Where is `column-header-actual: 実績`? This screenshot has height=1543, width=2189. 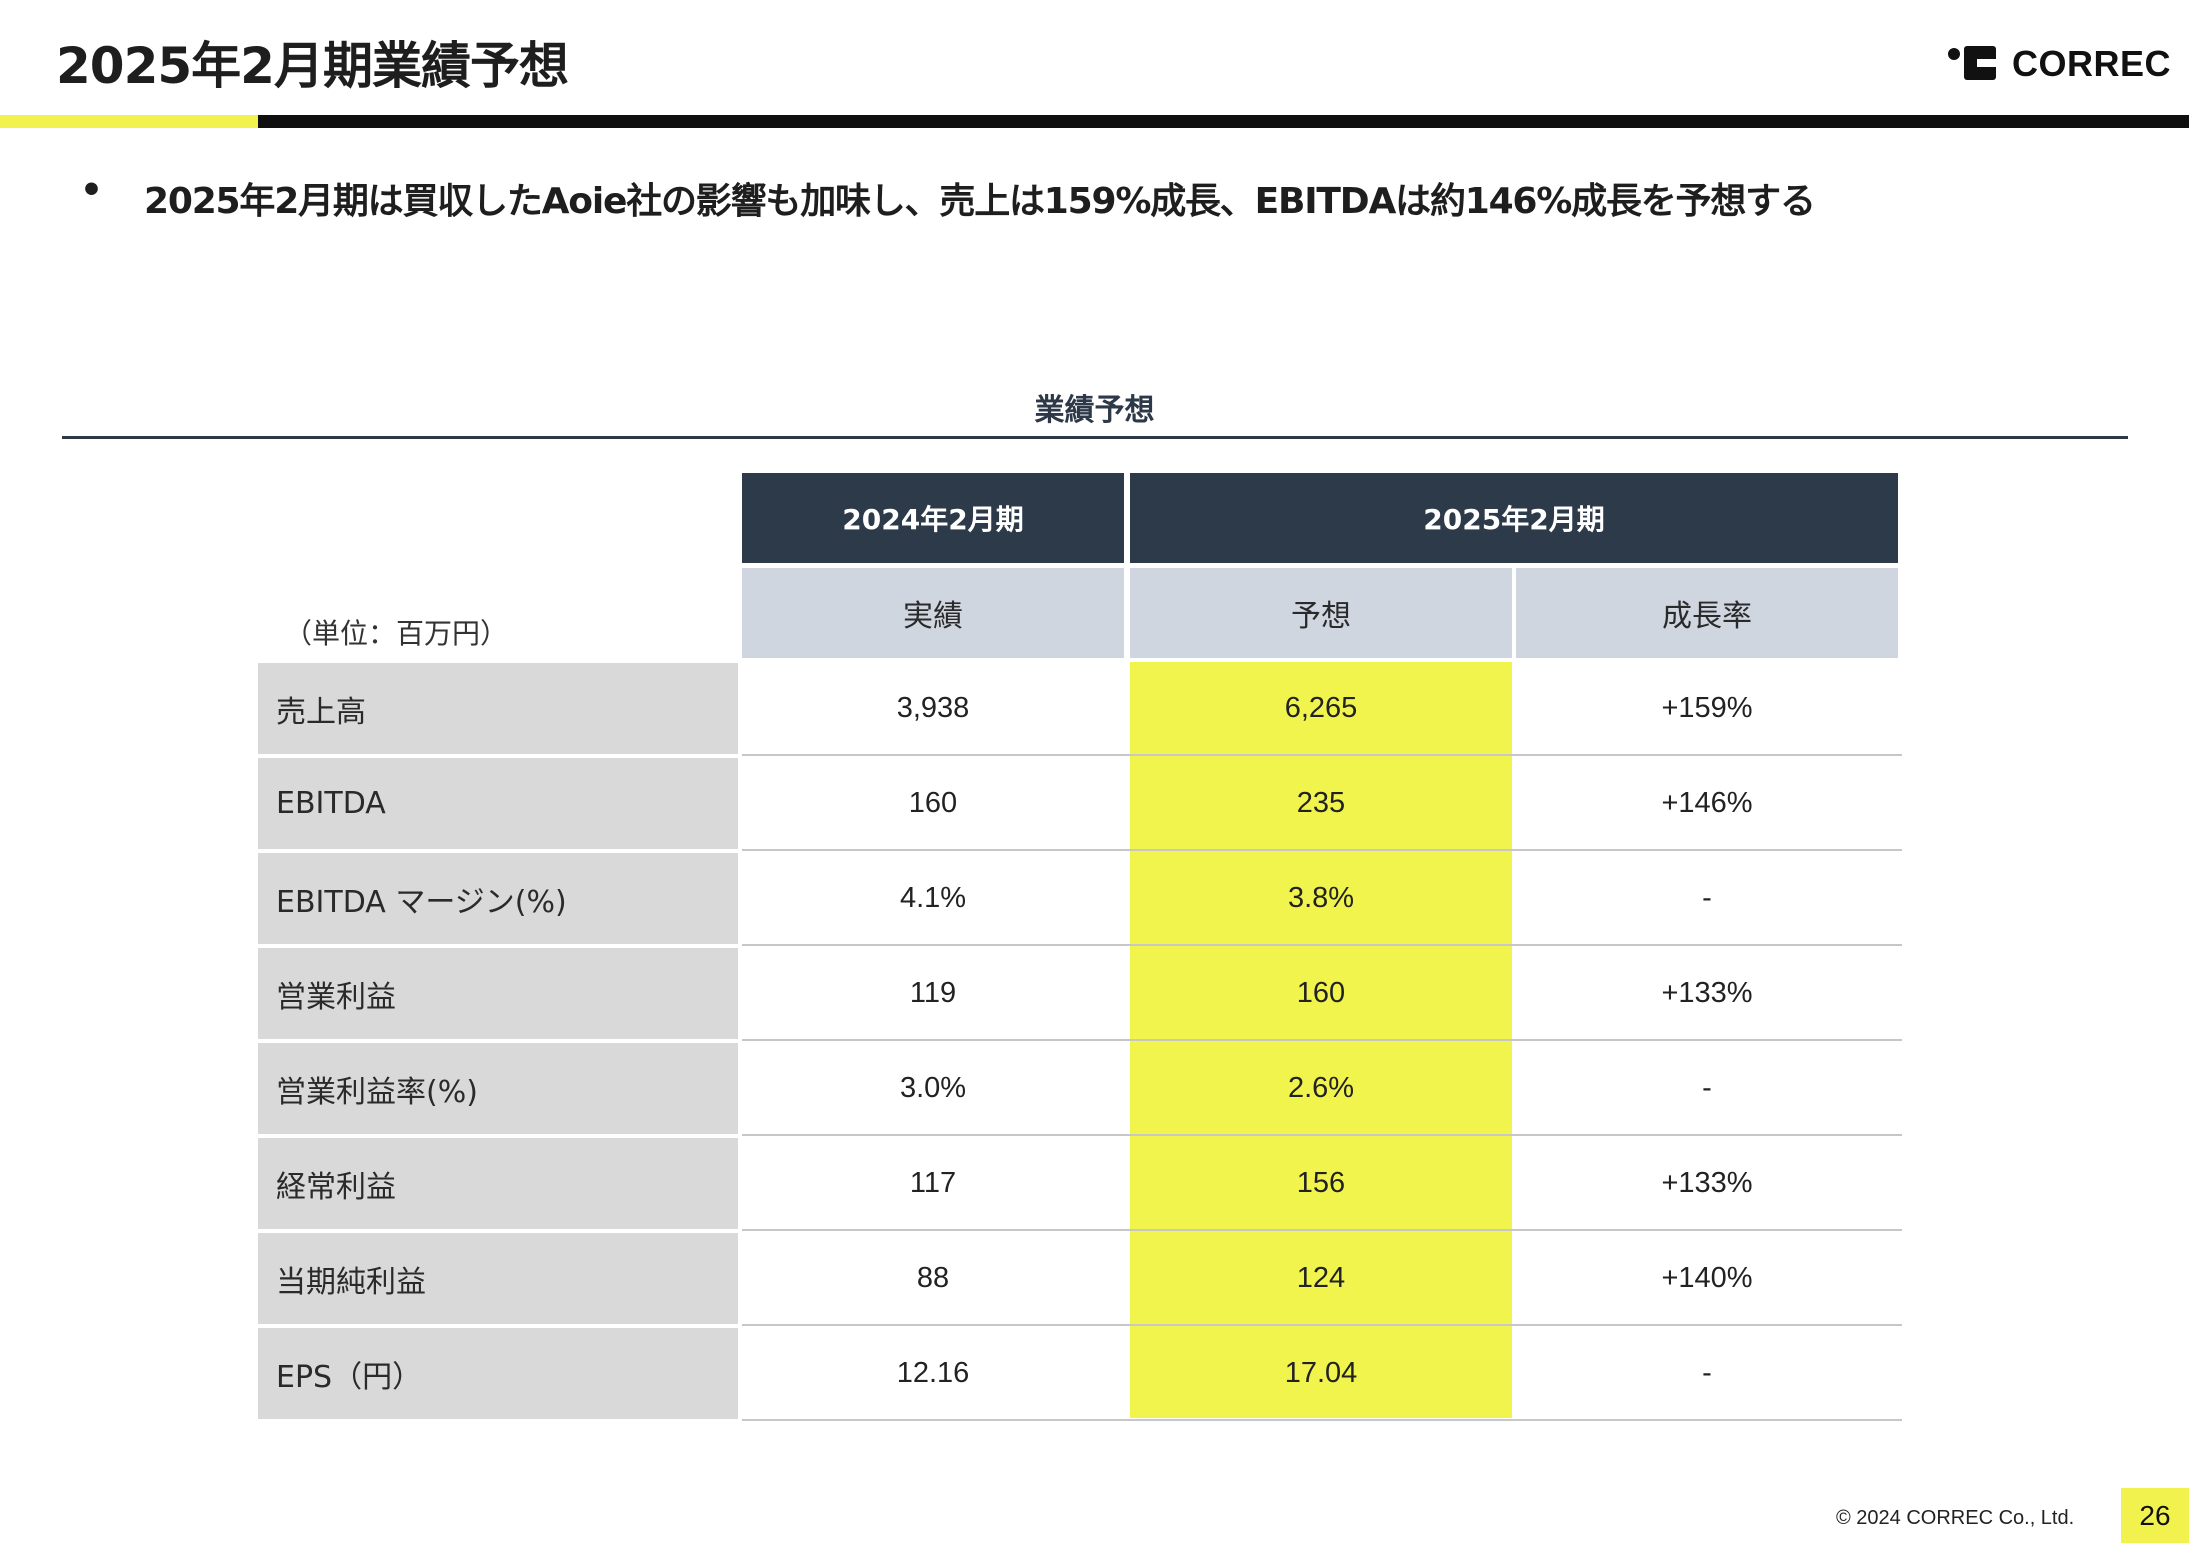 column-header-actual: 実績 is located at coordinates (933, 613).